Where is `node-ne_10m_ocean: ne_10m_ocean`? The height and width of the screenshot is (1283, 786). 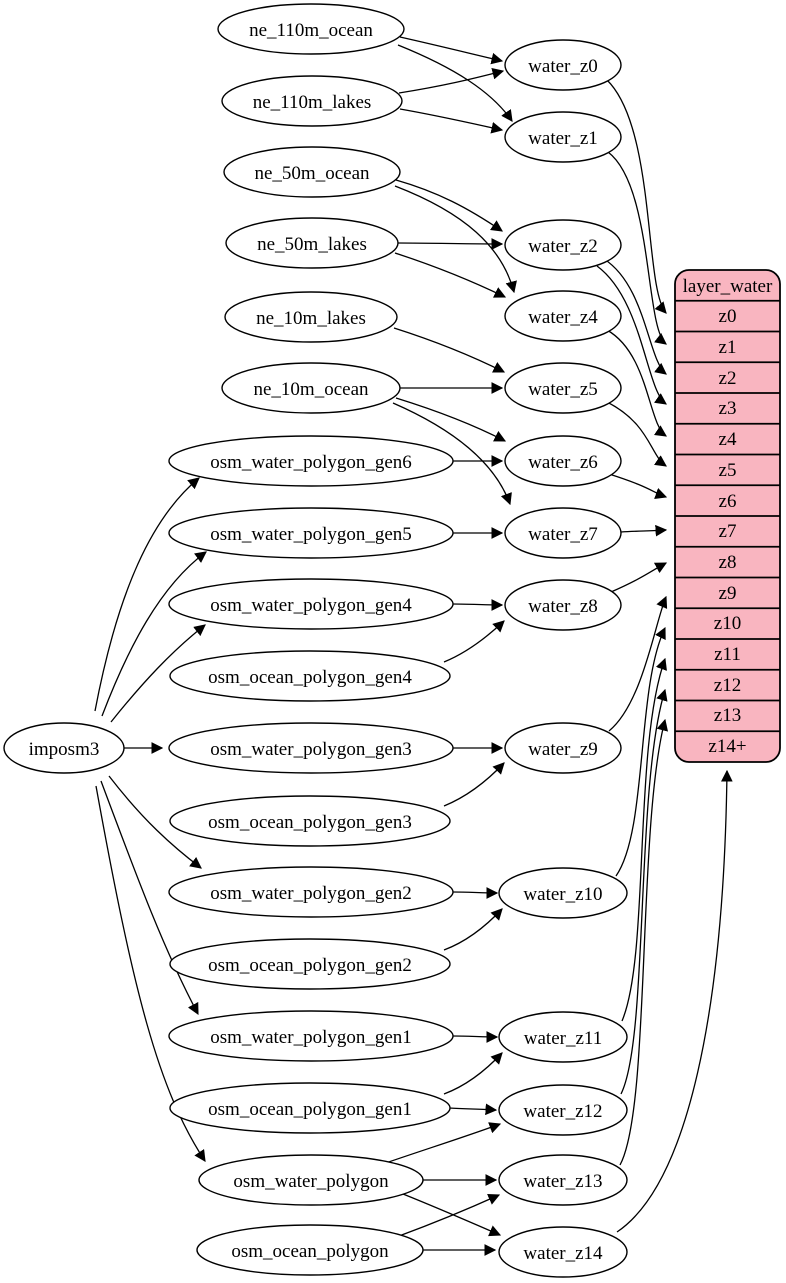 node-ne_10m_ocean: ne_10m_ocean is located at coordinates (311, 388).